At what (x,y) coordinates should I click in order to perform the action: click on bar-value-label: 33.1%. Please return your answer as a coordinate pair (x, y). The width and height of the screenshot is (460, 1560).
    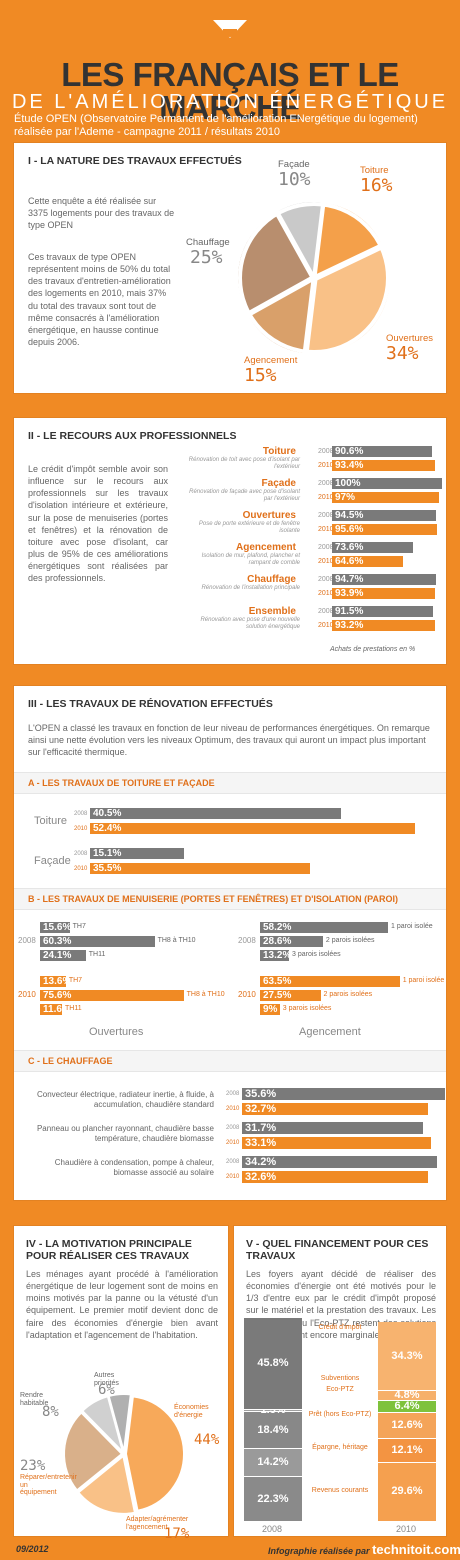
    Looking at the image, I should click on (261, 1143).